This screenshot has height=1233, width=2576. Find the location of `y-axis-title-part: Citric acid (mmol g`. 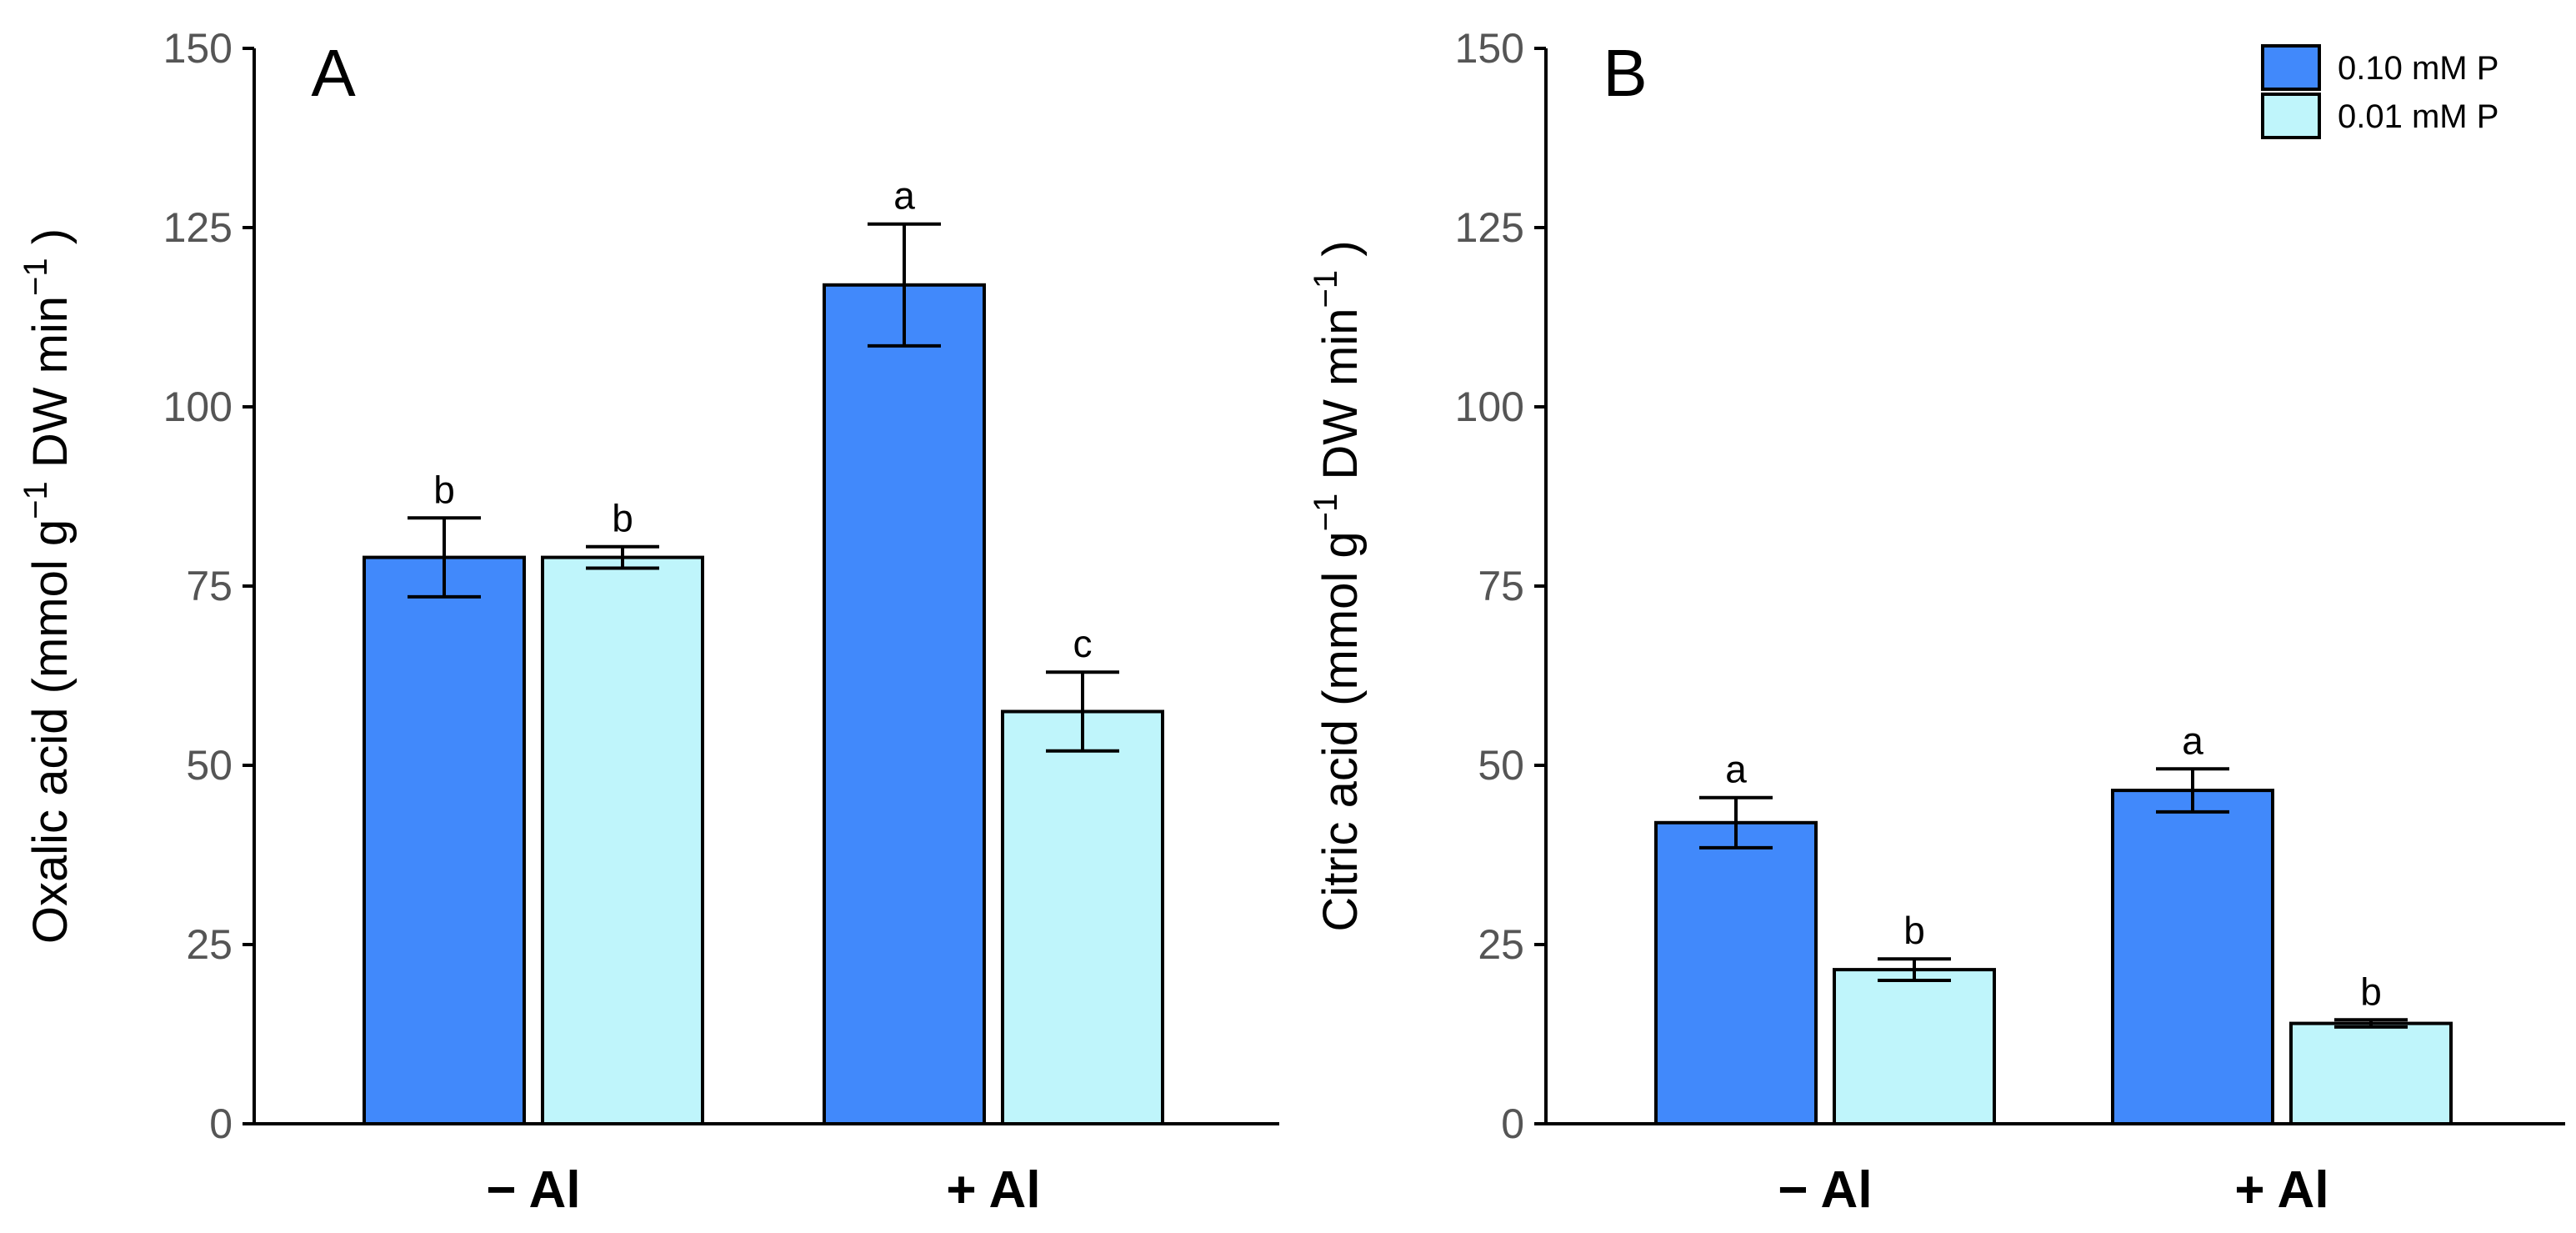

y-axis-title-part: Citric acid (mmol g is located at coordinates (1340, 731).